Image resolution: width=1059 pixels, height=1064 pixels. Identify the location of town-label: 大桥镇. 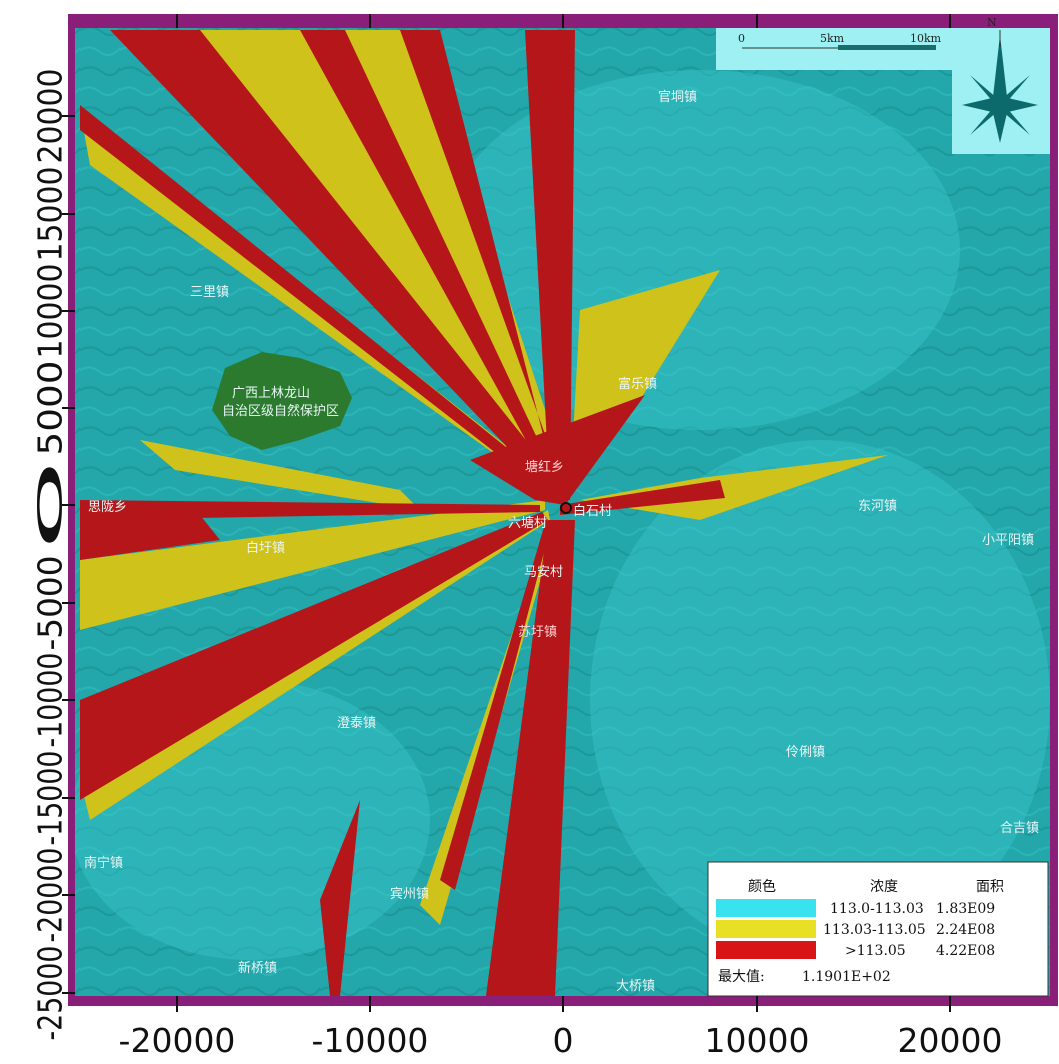
(635, 986).